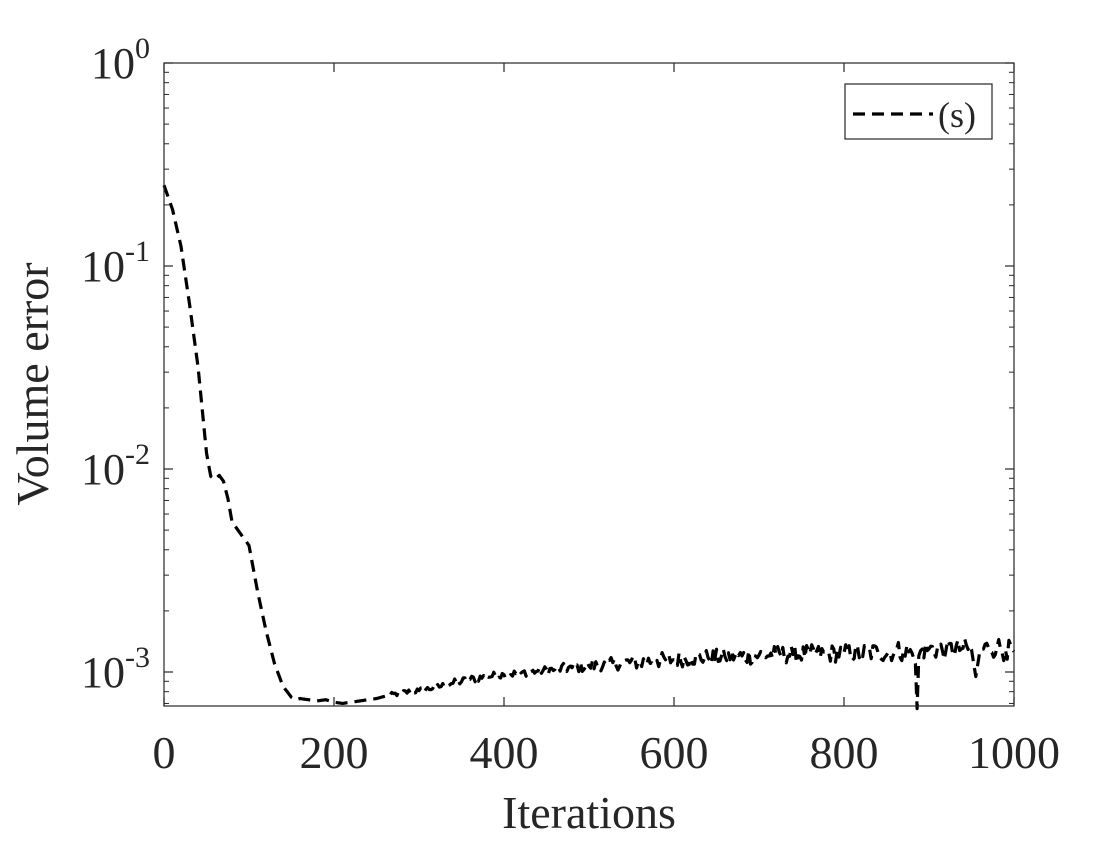  Describe the element at coordinates (334, 752) in the screenshot. I see `x-tick-label: 200` at that location.